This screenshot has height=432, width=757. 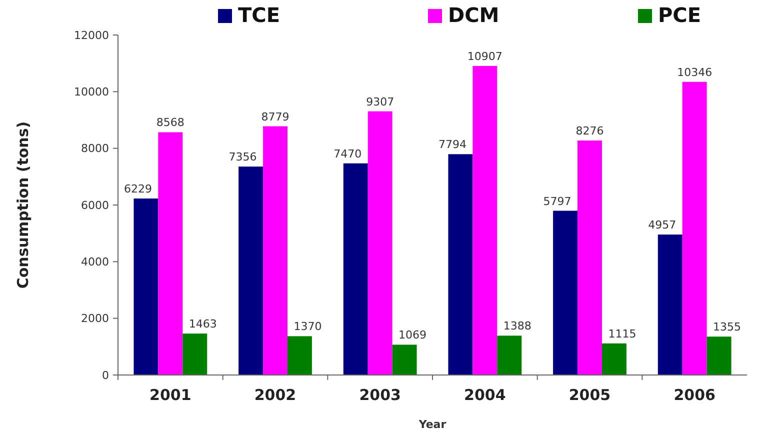 What do you see at coordinates (679, 15) in the screenshot?
I see `legend-label: PCE` at bounding box center [679, 15].